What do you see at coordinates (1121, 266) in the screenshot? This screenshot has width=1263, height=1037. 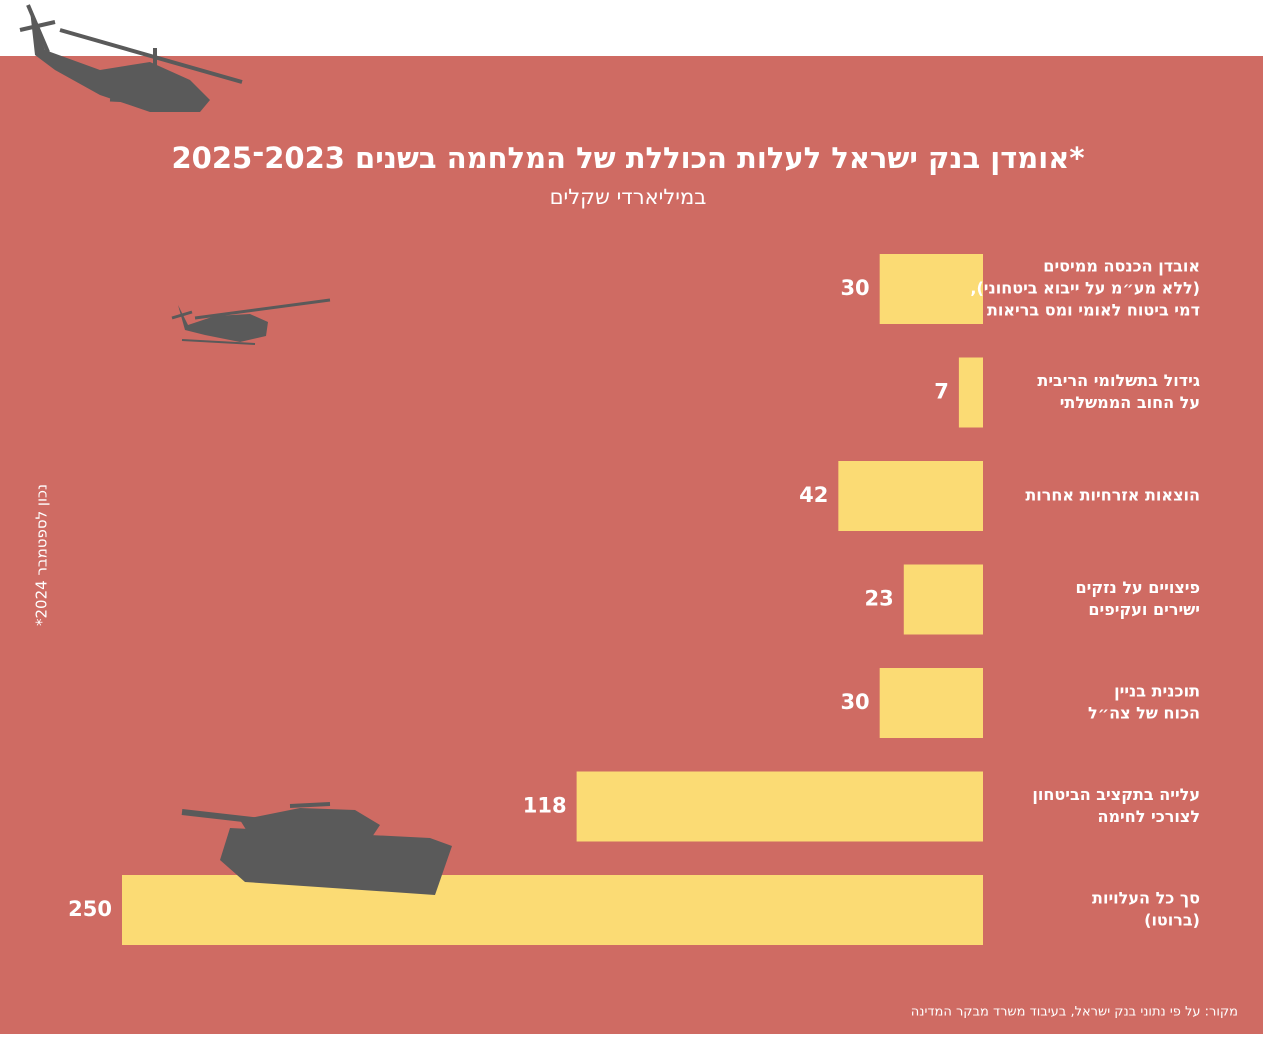 I see `category-label: אובדן הכנסה ממיסים` at bounding box center [1121, 266].